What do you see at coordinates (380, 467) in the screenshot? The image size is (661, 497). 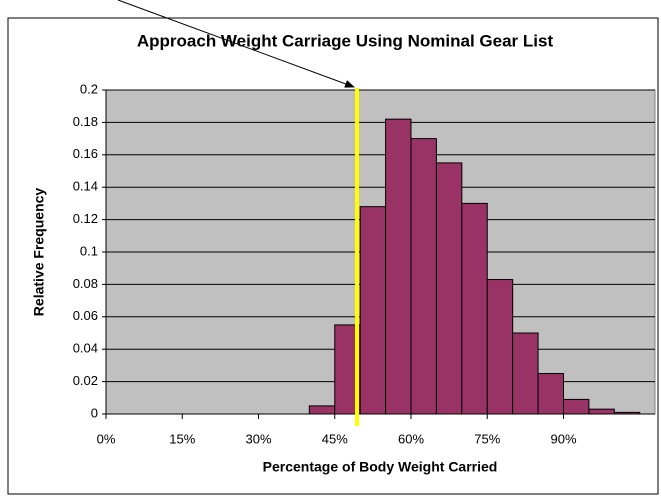 I see `x-axis-title: Percentage of Body Weight Carried` at bounding box center [380, 467].